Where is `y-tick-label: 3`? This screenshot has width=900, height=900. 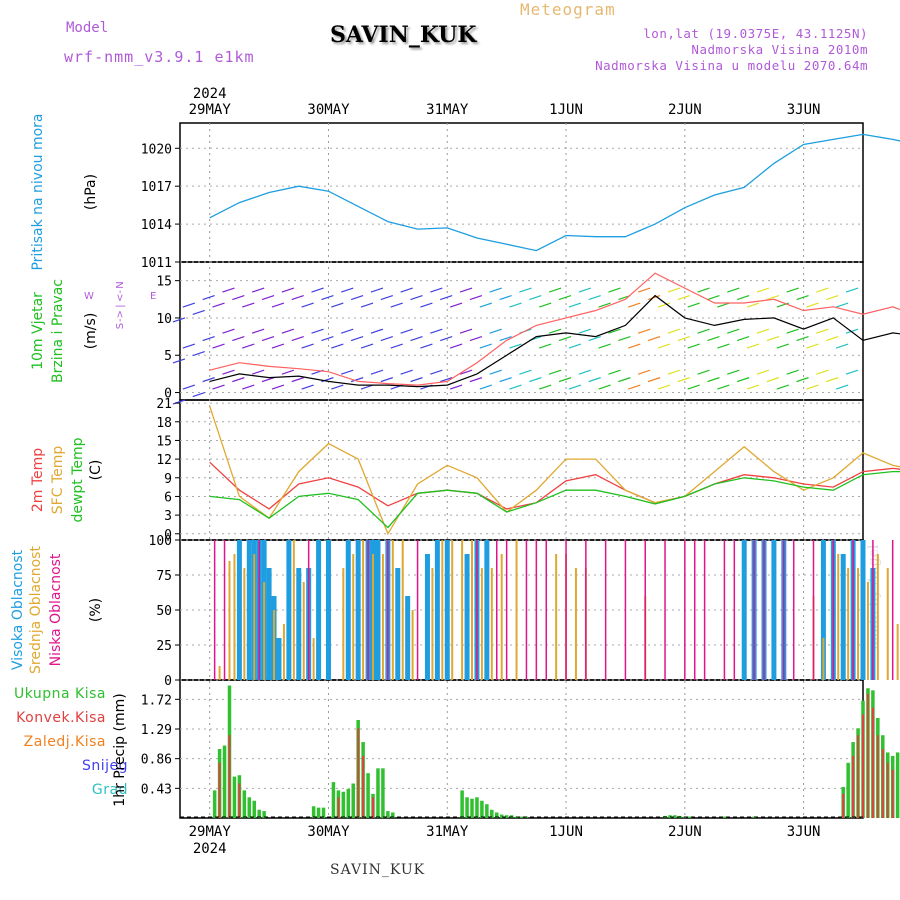
y-tick-label: 3 is located at coordinates (168, 516).